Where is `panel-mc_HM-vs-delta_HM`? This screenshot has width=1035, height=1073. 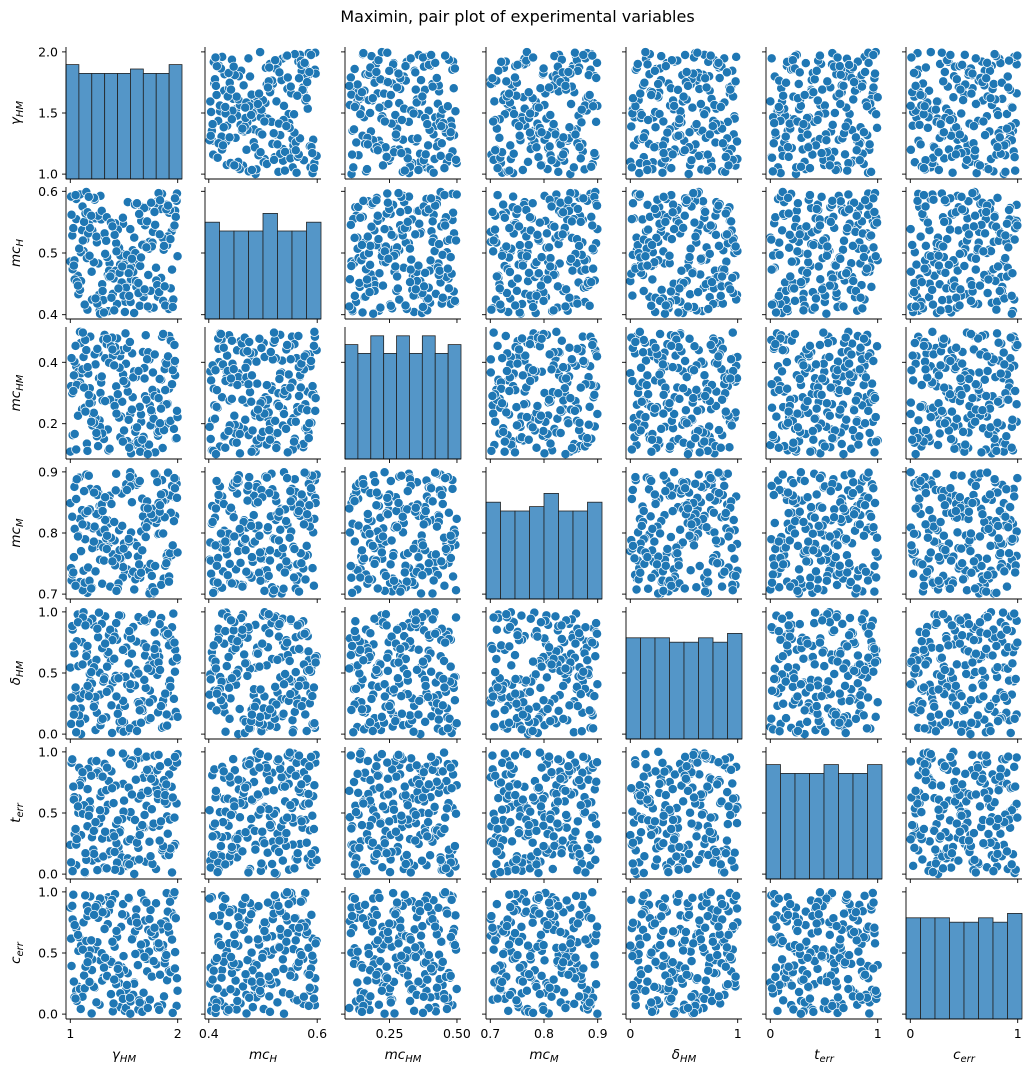
panel-mc_HM-vs-delta_HM is located at coordinates (682, 394).